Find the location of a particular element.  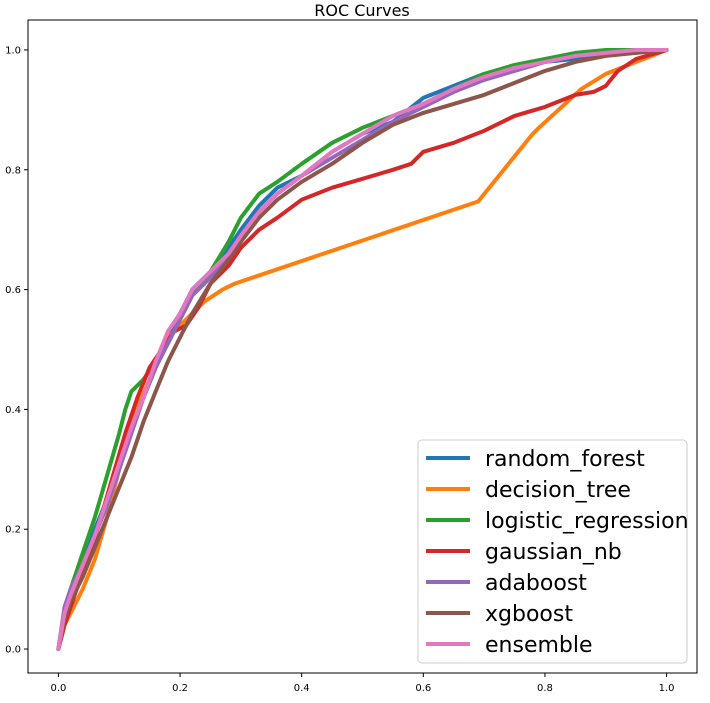

x-tick-label: 0.4 is located at coordinates (302, 688).